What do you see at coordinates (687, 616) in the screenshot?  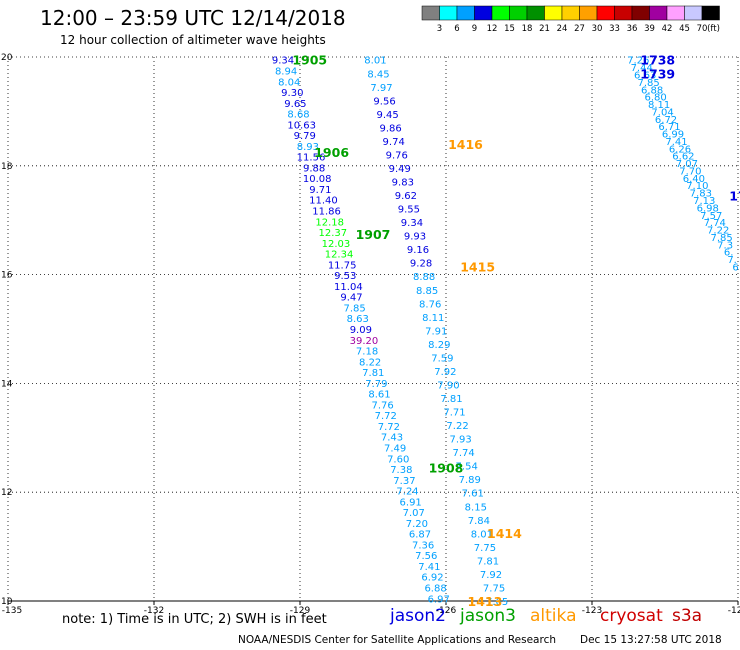 I see `legend-s3a: s3a` at bounding box center [687, 616].